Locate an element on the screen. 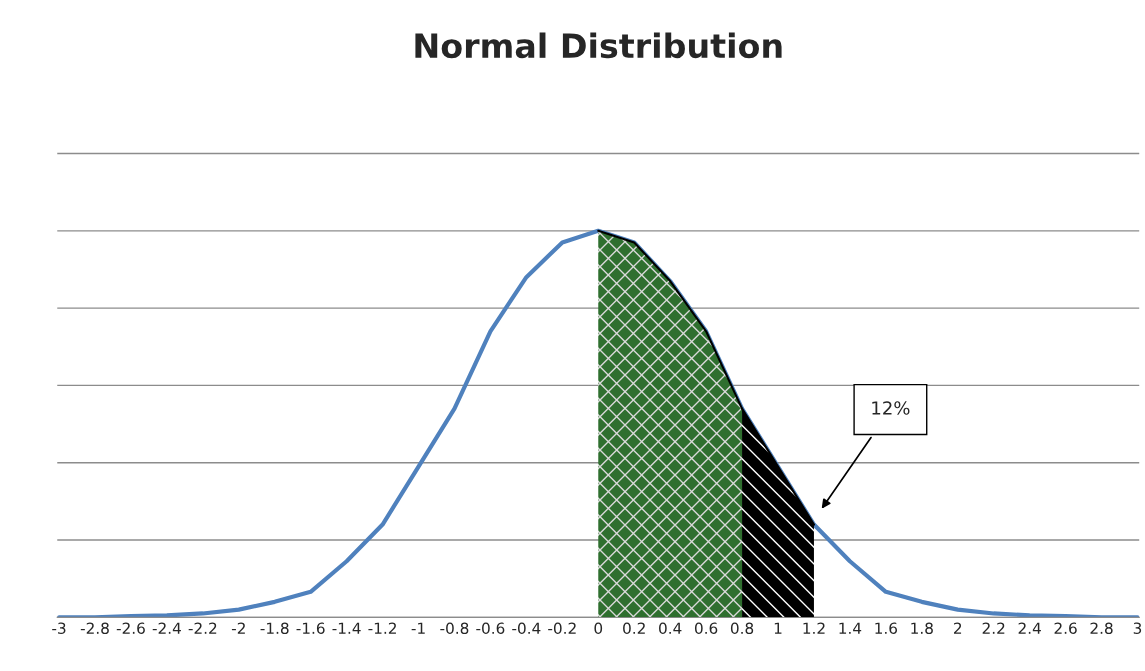  x-tick-label: 0.4 is located at coordinates (670, 628).